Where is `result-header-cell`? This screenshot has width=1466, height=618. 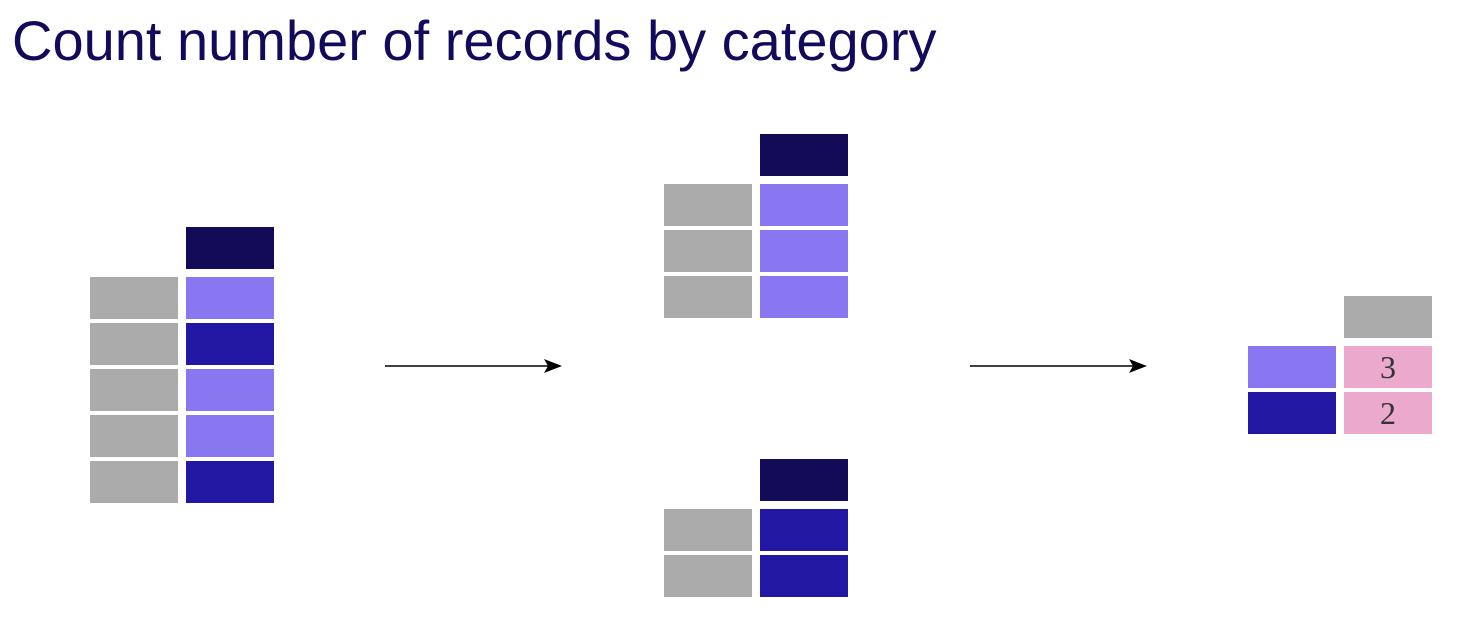 result-header-cell is located at coordinates (1388, 317).